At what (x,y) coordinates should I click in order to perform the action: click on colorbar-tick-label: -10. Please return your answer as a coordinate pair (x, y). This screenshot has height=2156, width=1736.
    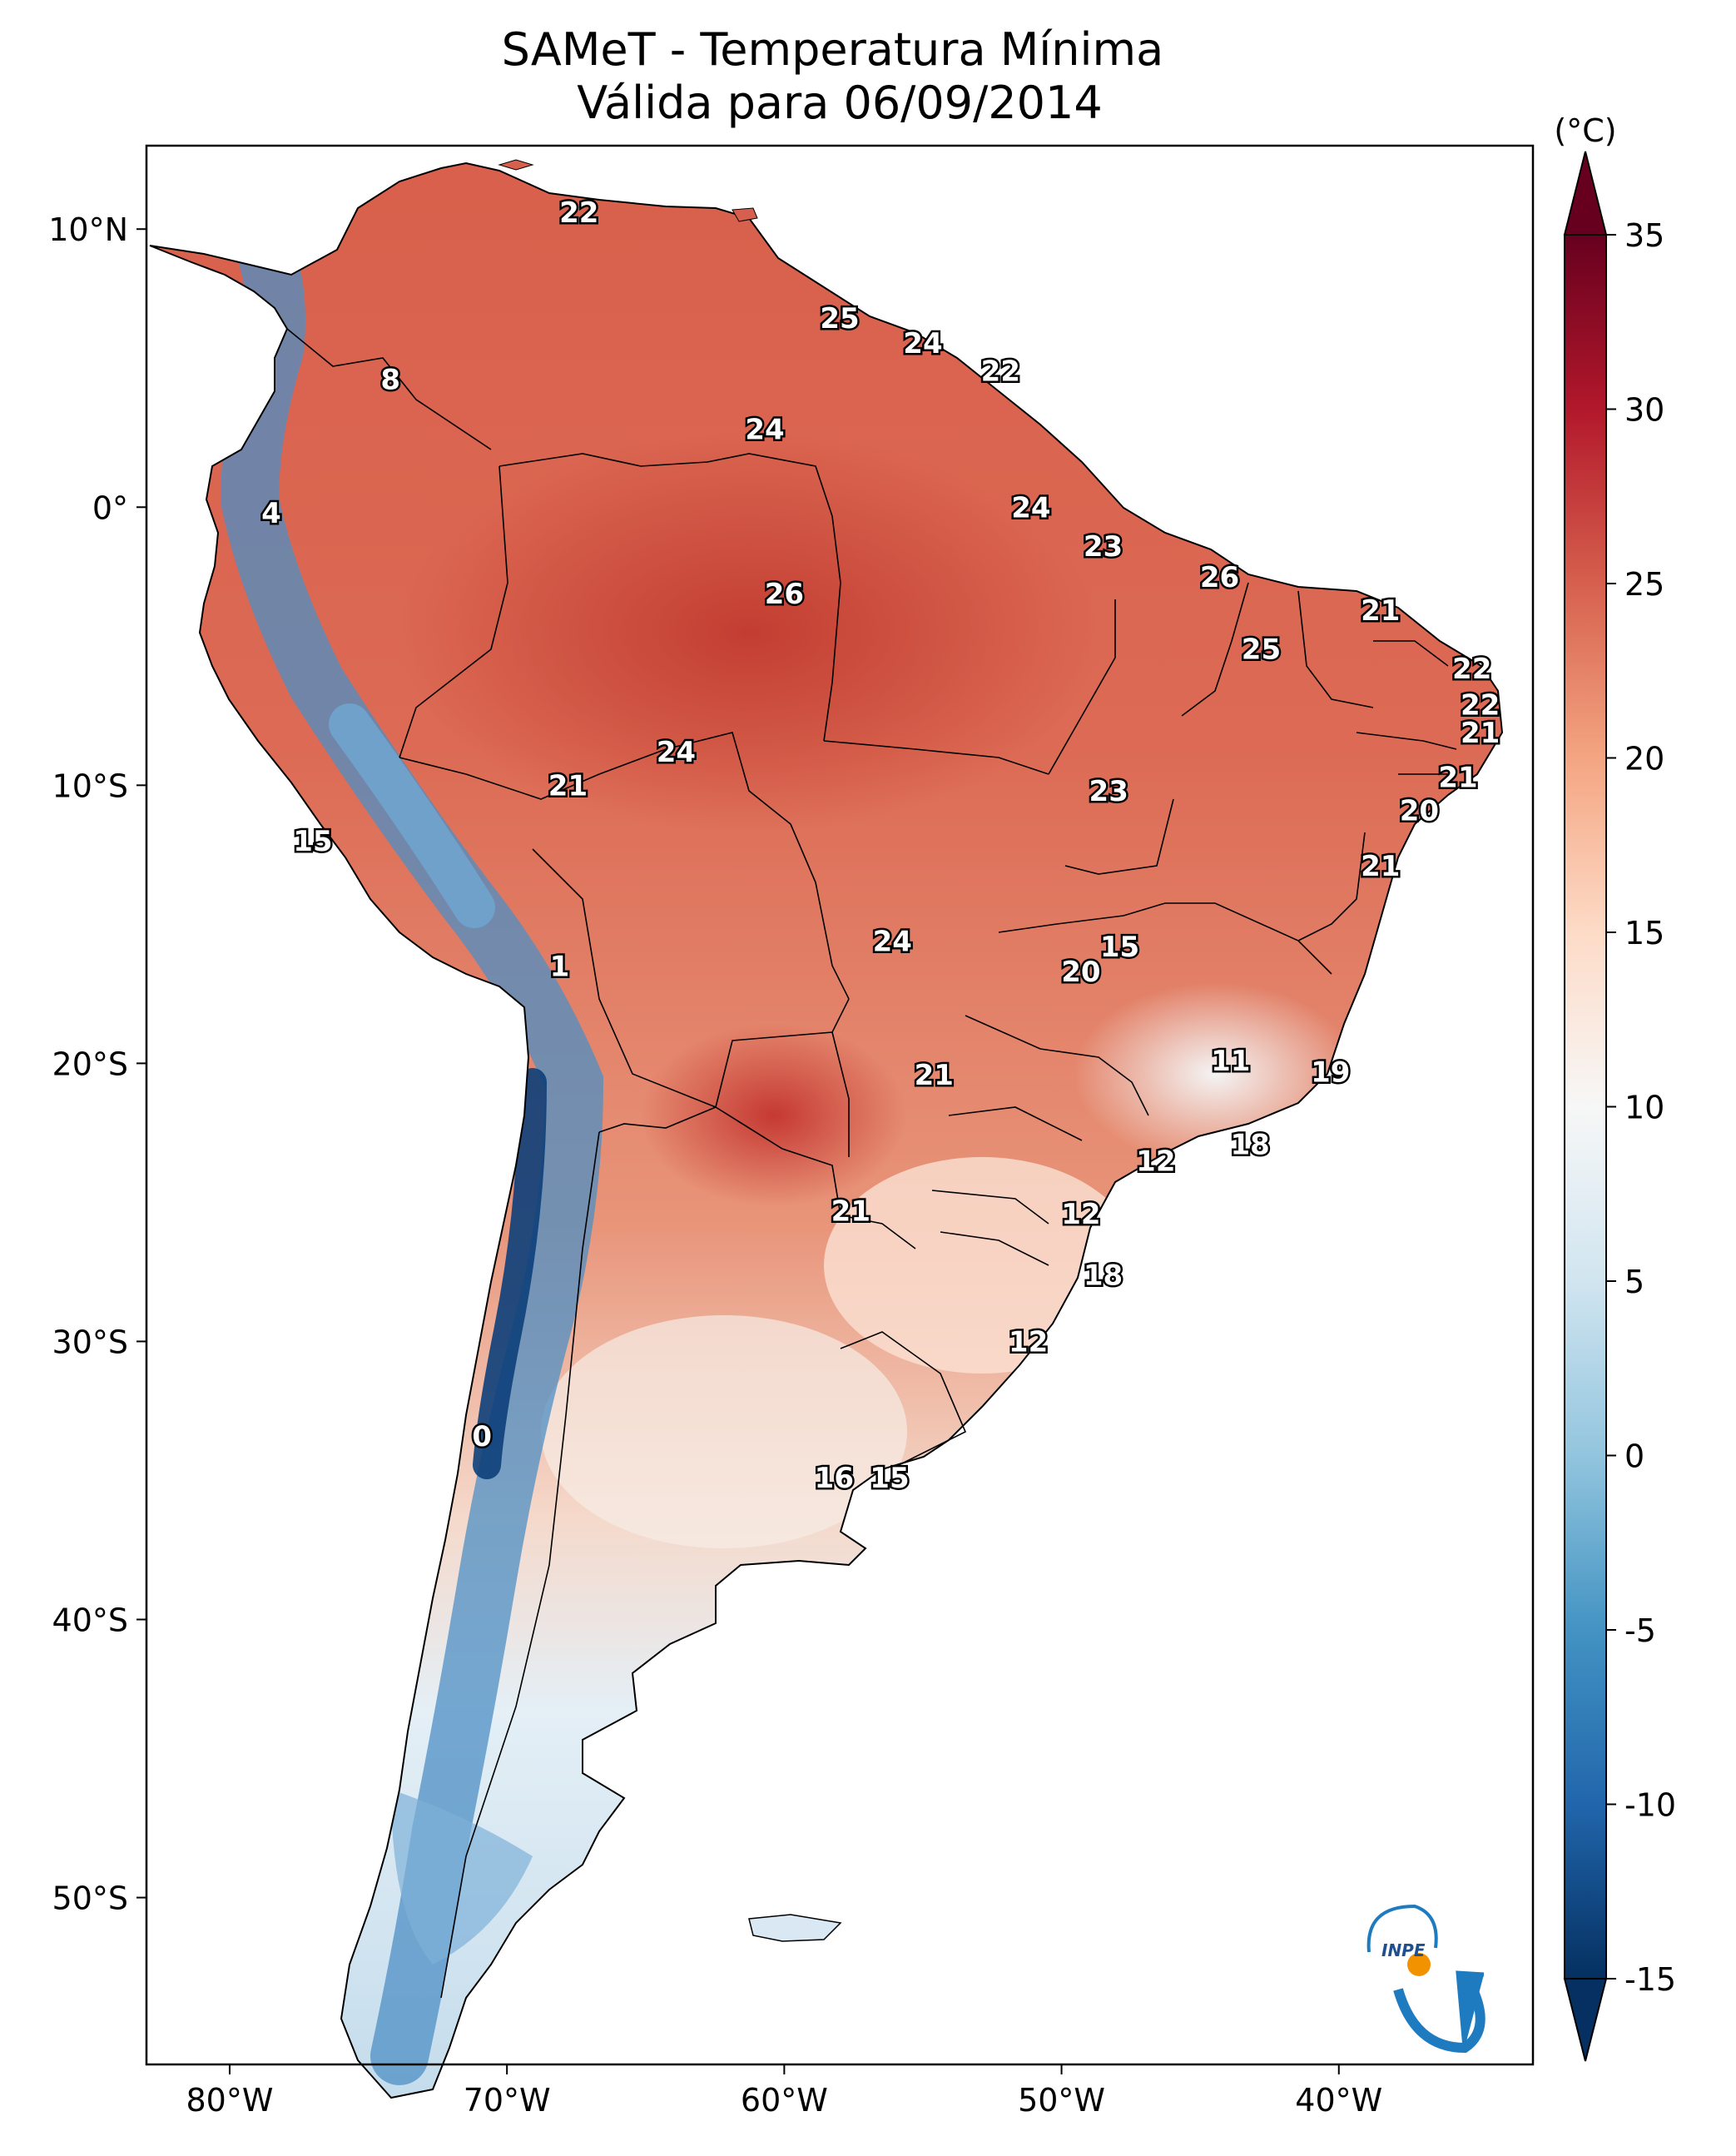
    Looking at the image, I should click on (1650, 1806).